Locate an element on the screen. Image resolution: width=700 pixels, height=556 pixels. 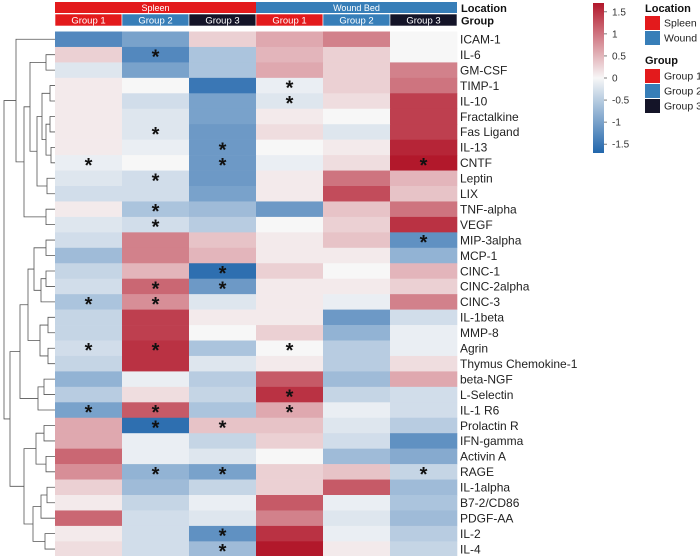
group-bar-label: Group 1 is located at coordinates (289, 21).